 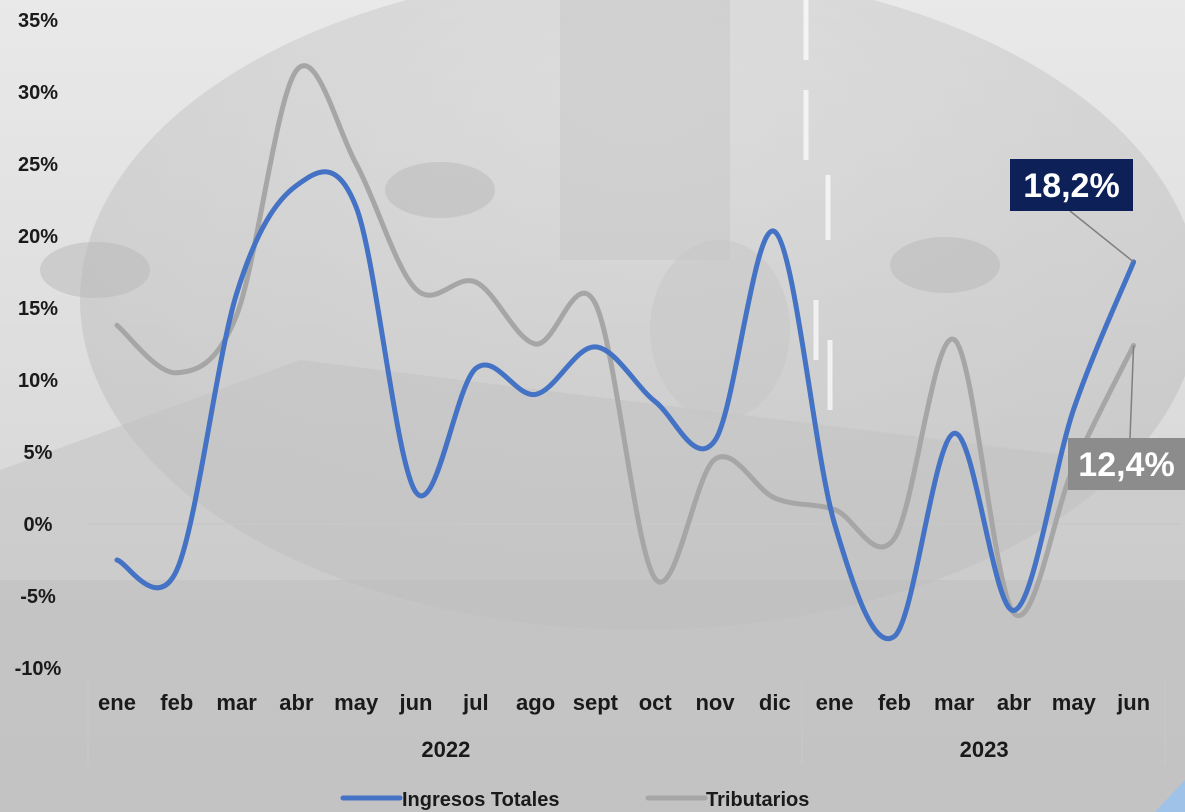 What do you see at coordinates (38, 237) in the screenshot?
I see `y-tick-label: 20%` at bounding box center [38, 237].